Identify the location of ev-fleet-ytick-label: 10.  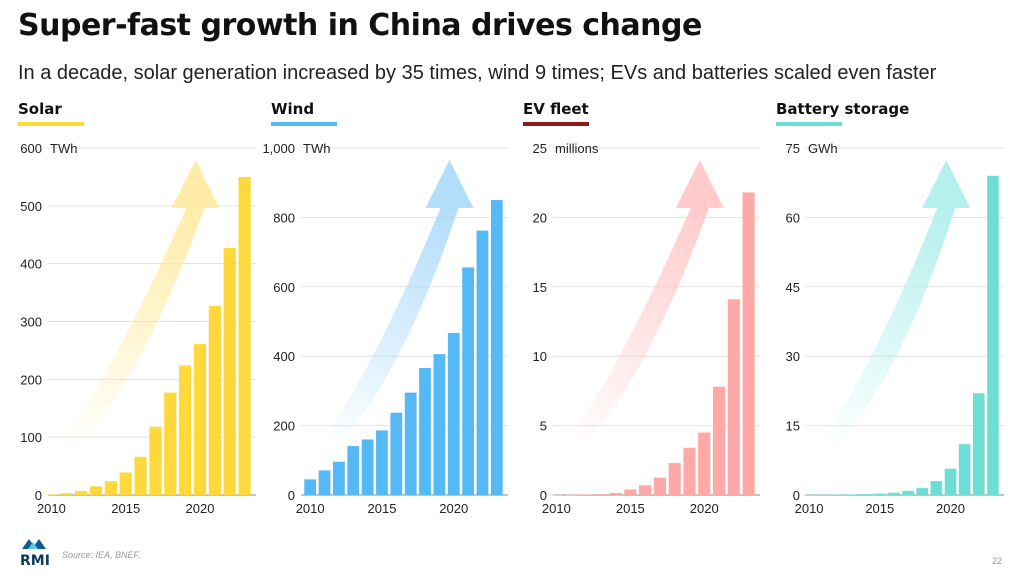
(540, 356).